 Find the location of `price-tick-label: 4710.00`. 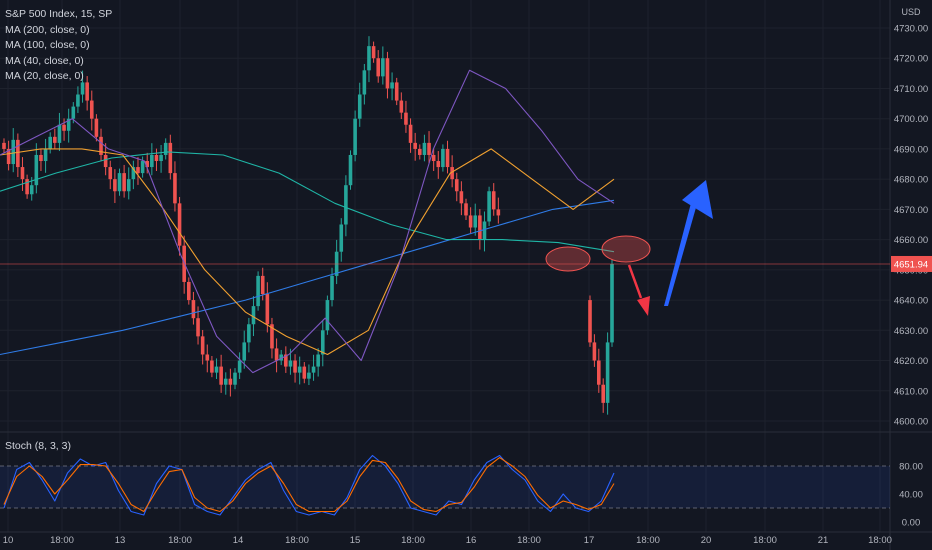

price-tick-label: 4710.00 is located at coordinates (911, 89).